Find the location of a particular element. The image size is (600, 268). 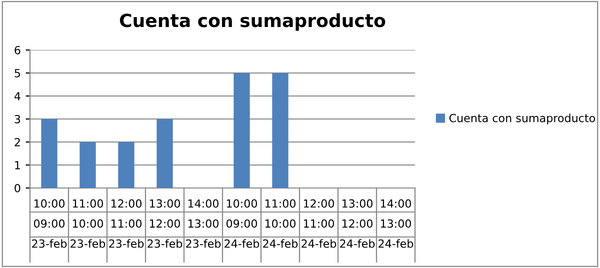

x-tick-label: 10:00 09:00 23-feb is located at coordinates (49, 223).